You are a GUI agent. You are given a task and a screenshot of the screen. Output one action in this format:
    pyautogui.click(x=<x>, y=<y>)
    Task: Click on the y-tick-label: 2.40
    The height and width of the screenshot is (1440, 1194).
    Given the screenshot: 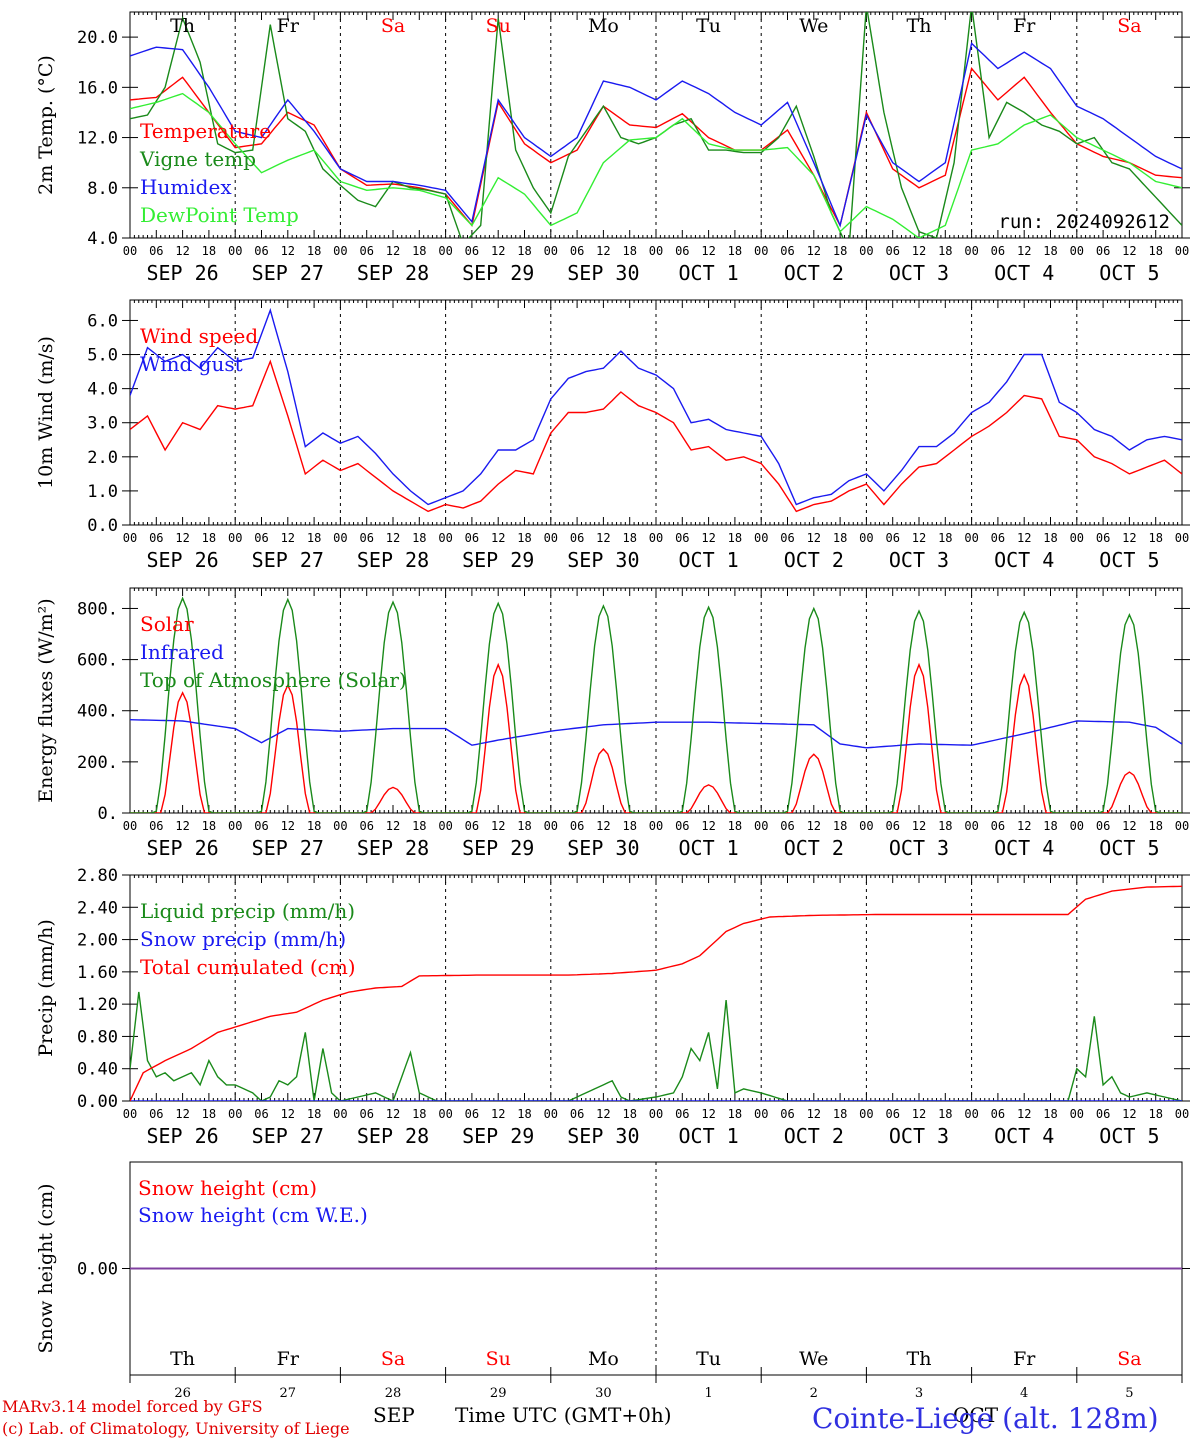 What is the action you would take?
    pyautogui.click(x=97, y=908)
    